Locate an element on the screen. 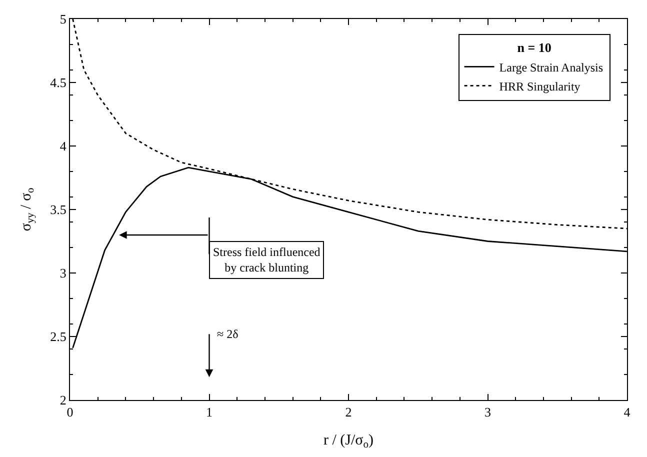  y-tick-label: 3.5 is located at coordinates (58, 210).